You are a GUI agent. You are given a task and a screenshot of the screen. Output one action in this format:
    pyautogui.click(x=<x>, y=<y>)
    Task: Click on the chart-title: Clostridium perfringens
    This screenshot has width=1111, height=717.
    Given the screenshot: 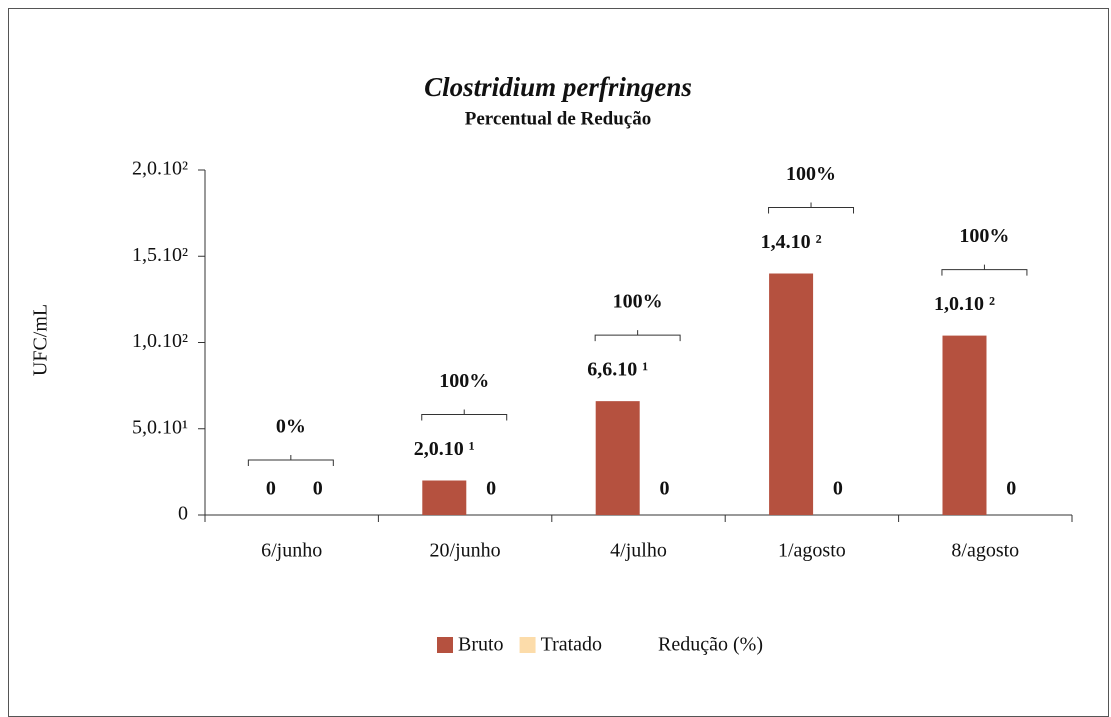 What is the action you would take?
    pyautogui.click(x=558, y=87)
    